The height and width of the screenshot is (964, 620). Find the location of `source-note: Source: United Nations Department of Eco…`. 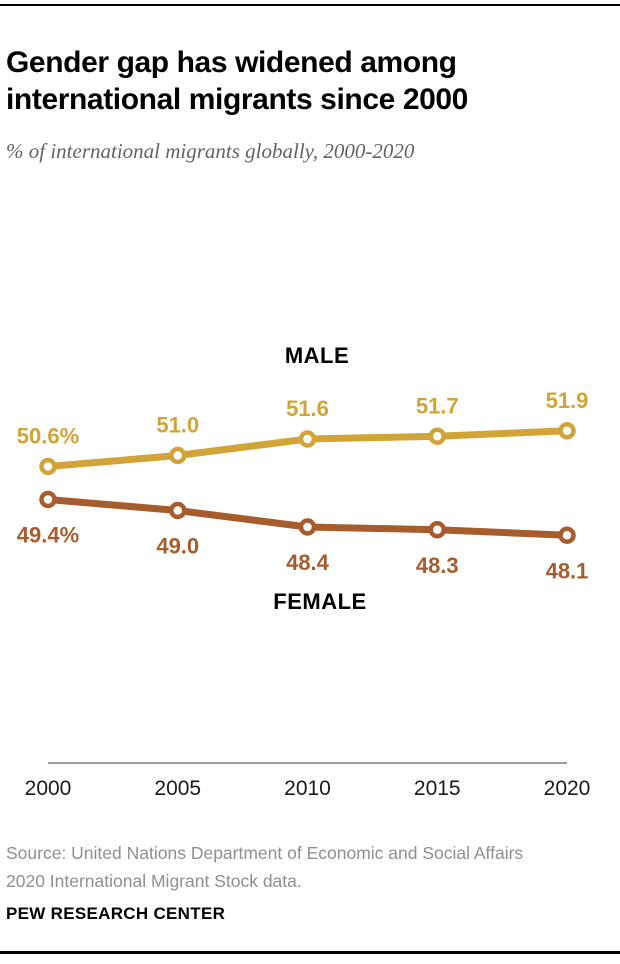

source-note: Source: United Nations Department of Eco… is located at coordinates (311, 867).